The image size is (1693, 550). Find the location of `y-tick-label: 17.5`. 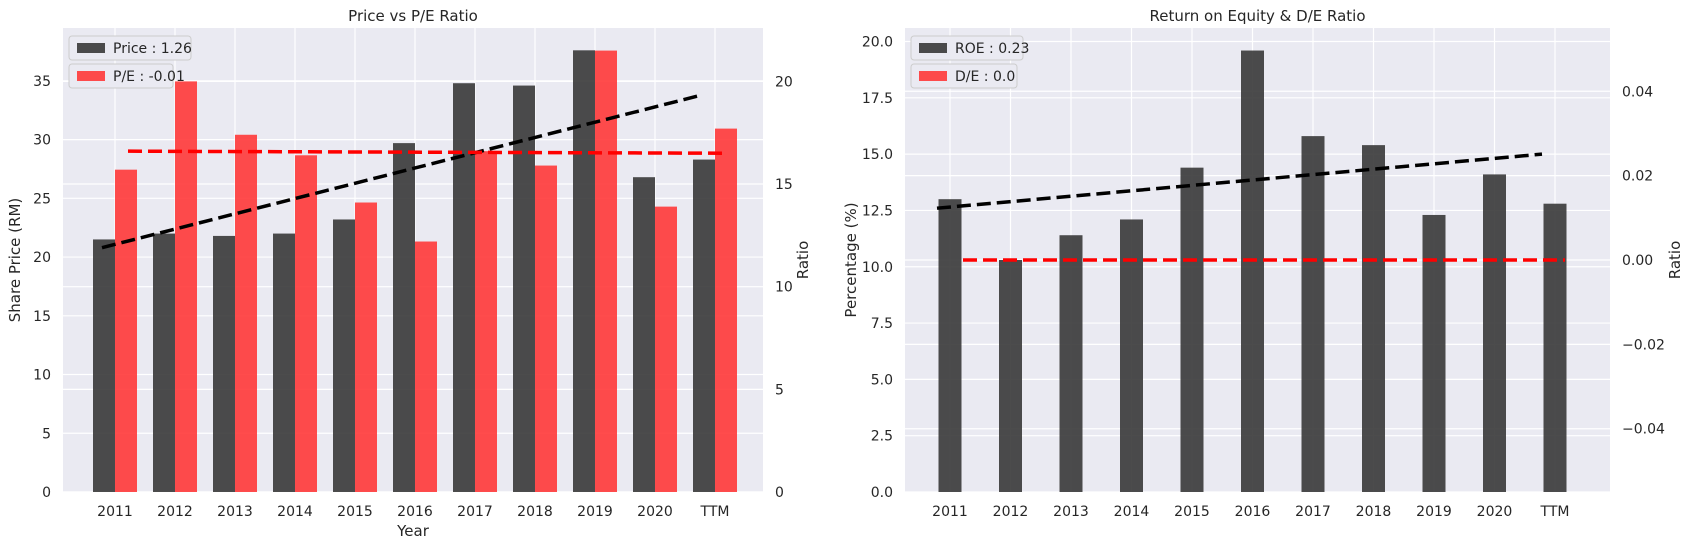

y-tick-label: 17.5 is located at coordinates (877, 99).